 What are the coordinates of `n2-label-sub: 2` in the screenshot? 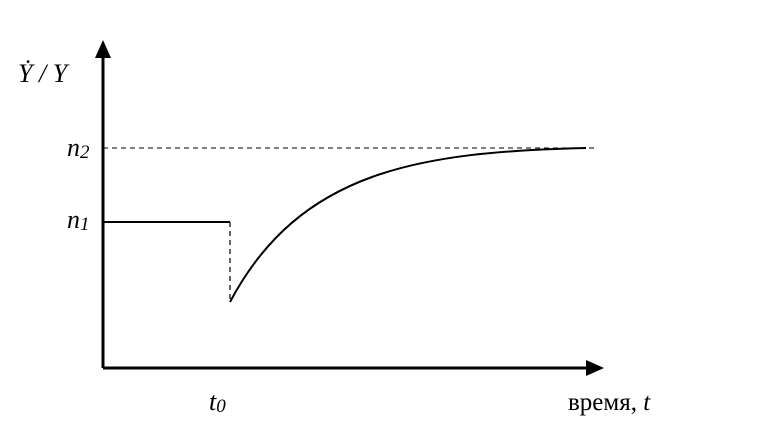 It's located at (85, 152).